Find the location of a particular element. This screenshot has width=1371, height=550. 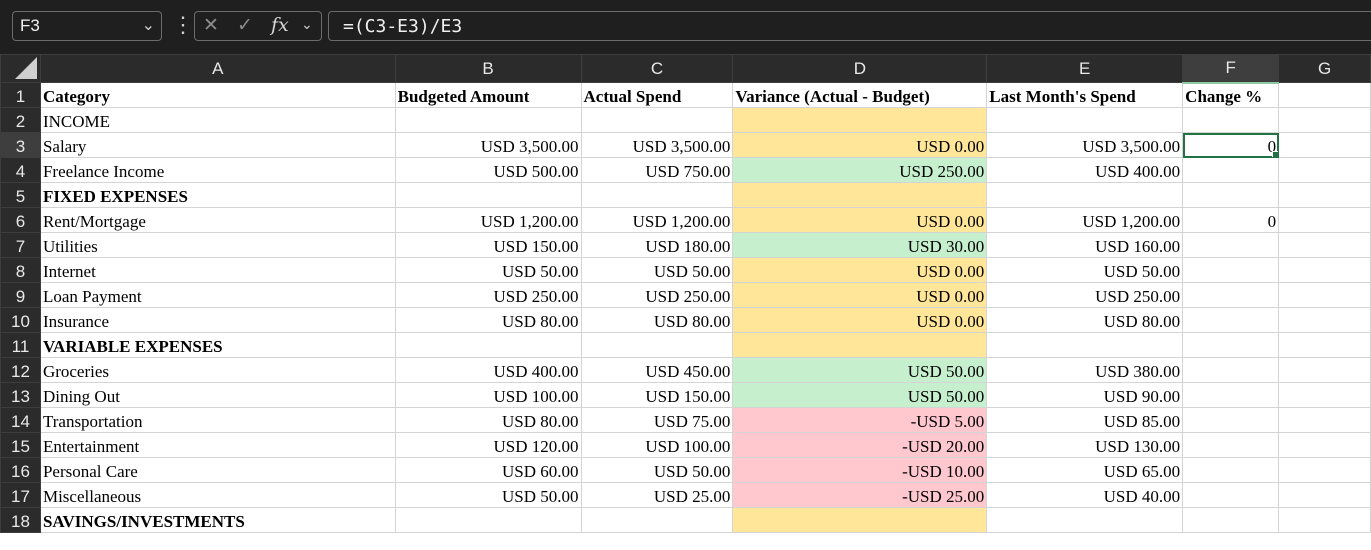

row-header: 15 is located at coordinates (20, 445).